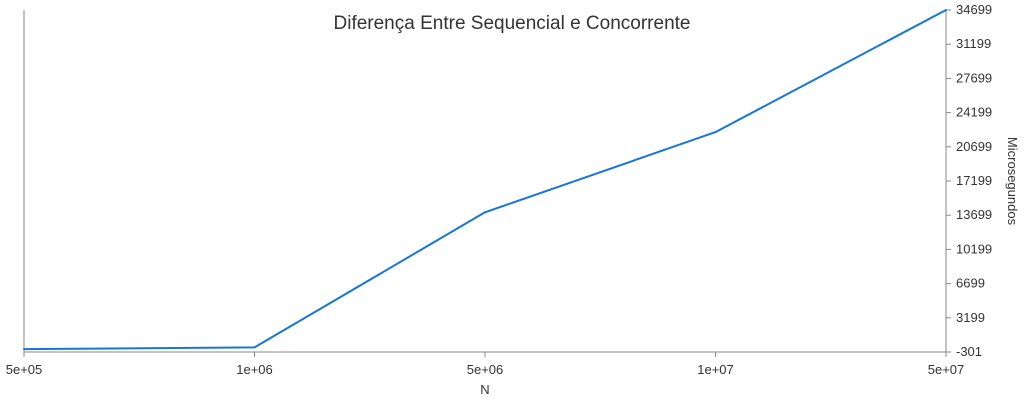  What do you see at coordinates (24, 369) in the screenshot?
I see `x-tick-label: 5e+05` at bounding box center [24, 369].